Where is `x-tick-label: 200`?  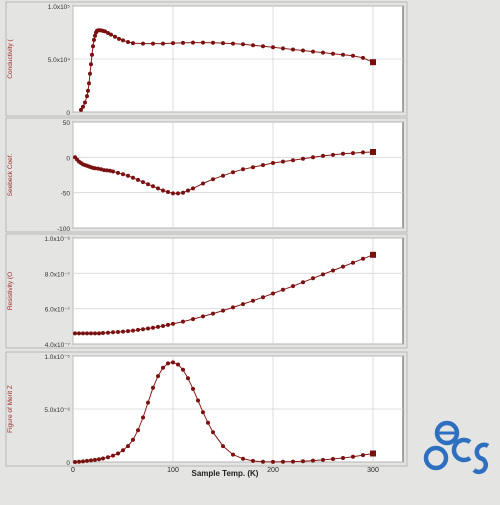
x-tick-label: 200 is located at coordinates (273, 470).